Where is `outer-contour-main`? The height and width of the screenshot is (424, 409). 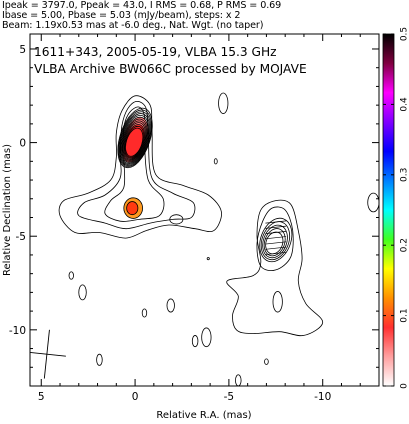 outer-contour-main is located at coordinates (140, 167).